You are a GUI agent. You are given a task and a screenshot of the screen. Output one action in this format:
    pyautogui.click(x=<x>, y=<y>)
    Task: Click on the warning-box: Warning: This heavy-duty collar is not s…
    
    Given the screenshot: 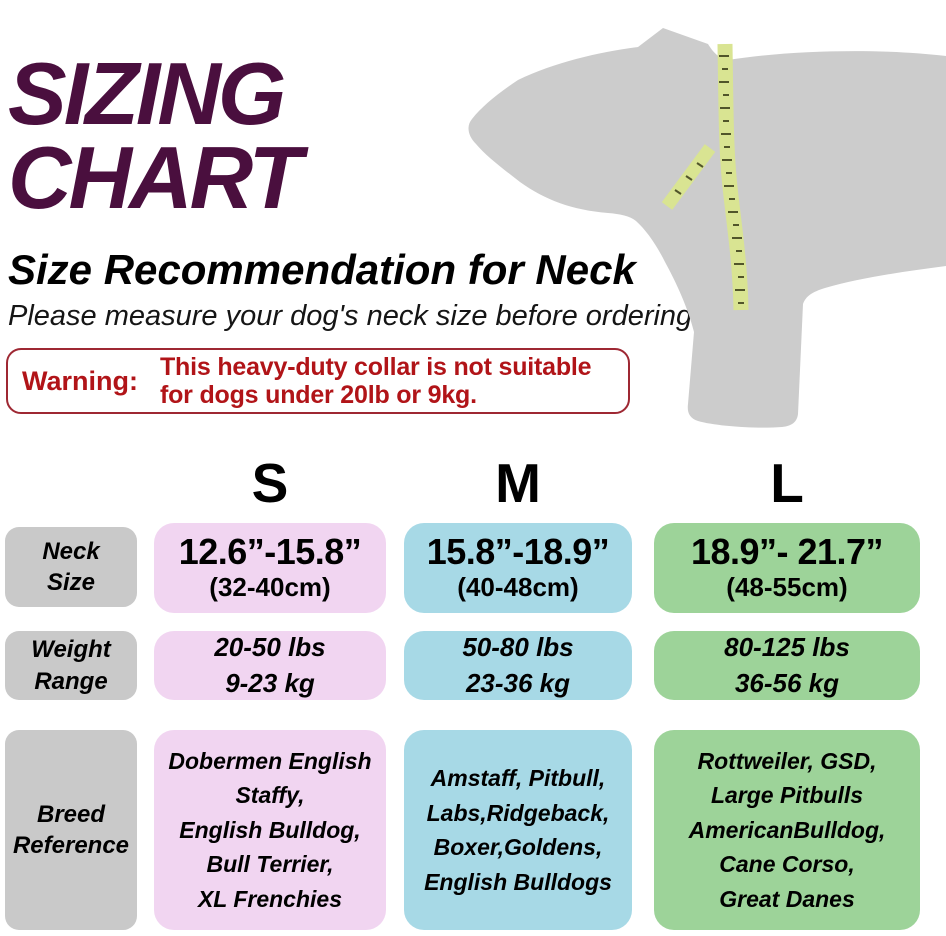 What is the action you would take?
    pyautogui.click(x=318, y=381)
    